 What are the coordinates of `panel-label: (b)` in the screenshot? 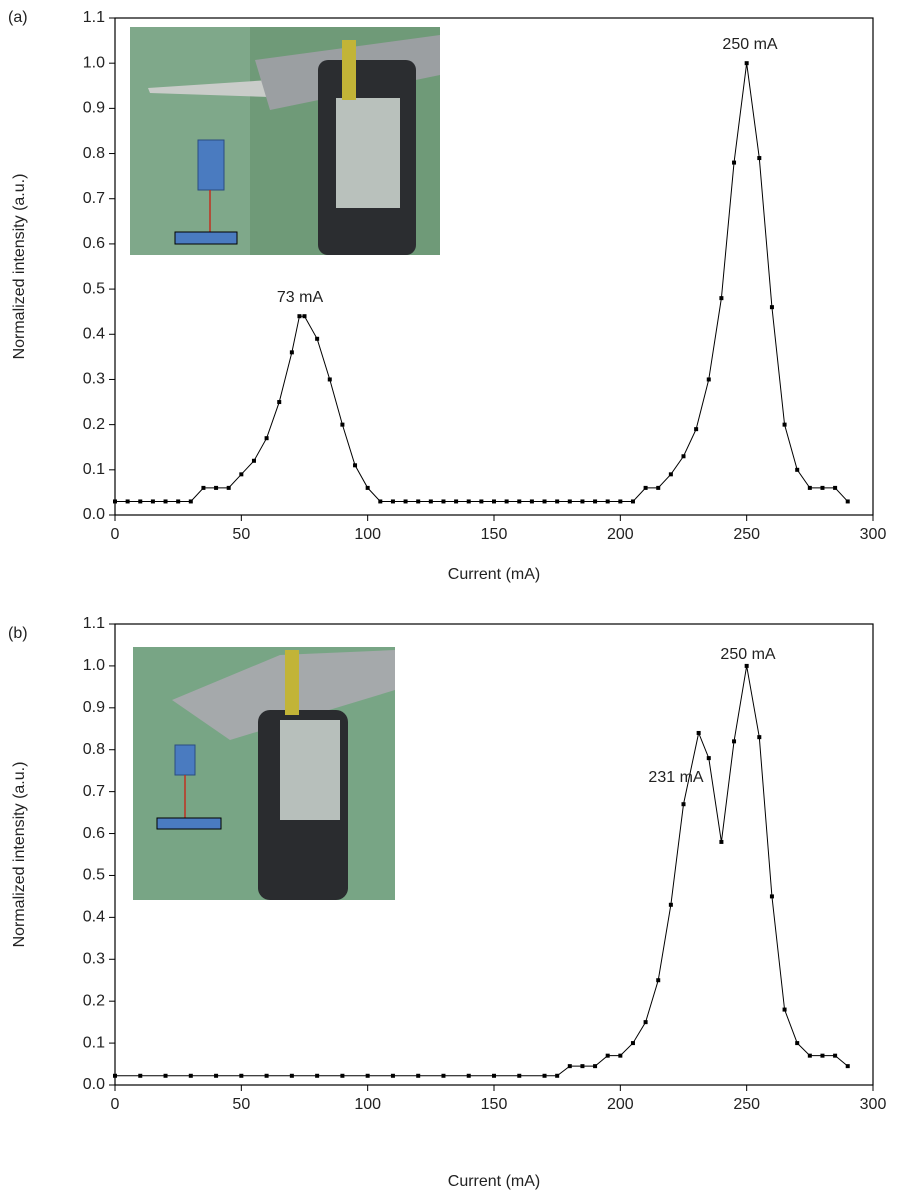 It's located at (18, 633).